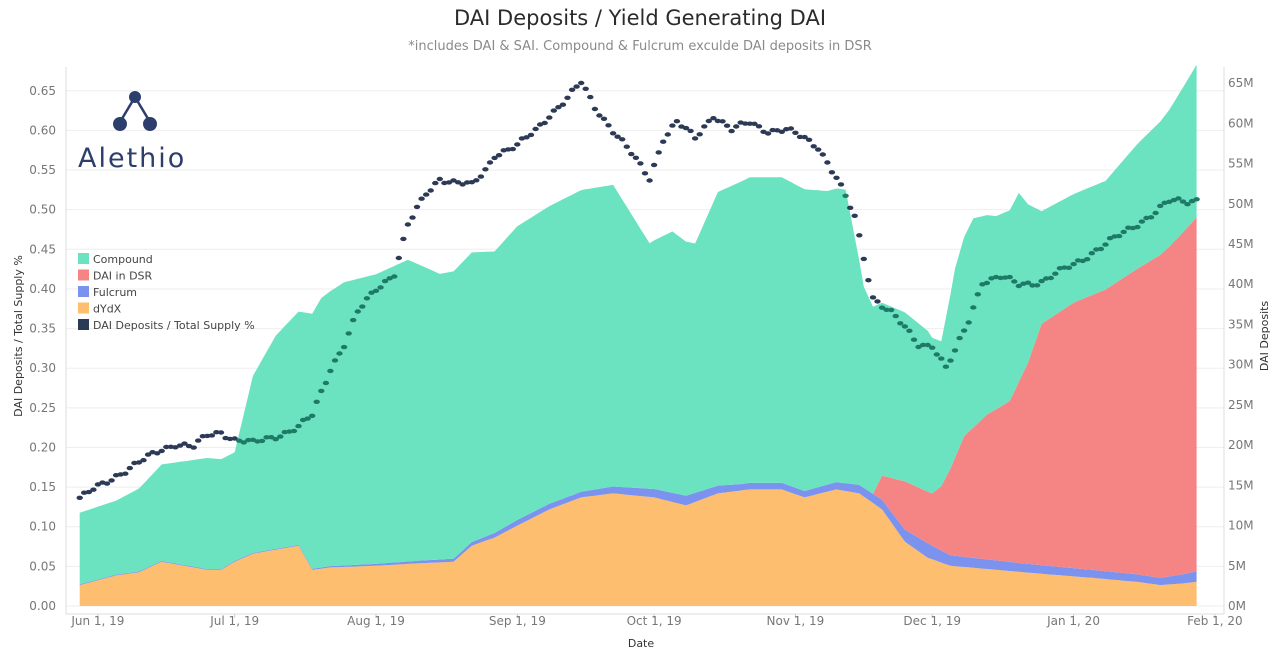  Describe the element at coordinates (1241, 284) in the screenshot. I see `y-right-tick-label: 40M` at that location.